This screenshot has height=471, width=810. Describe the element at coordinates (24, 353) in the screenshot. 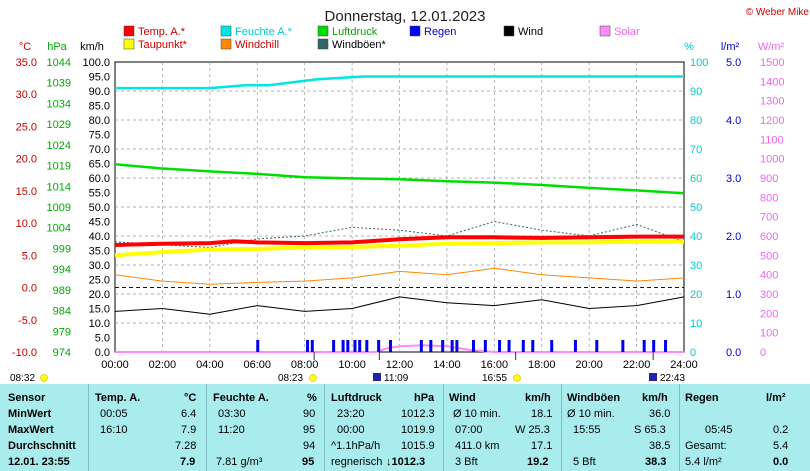

I see `temp-tick-label: -10.0` at that location.